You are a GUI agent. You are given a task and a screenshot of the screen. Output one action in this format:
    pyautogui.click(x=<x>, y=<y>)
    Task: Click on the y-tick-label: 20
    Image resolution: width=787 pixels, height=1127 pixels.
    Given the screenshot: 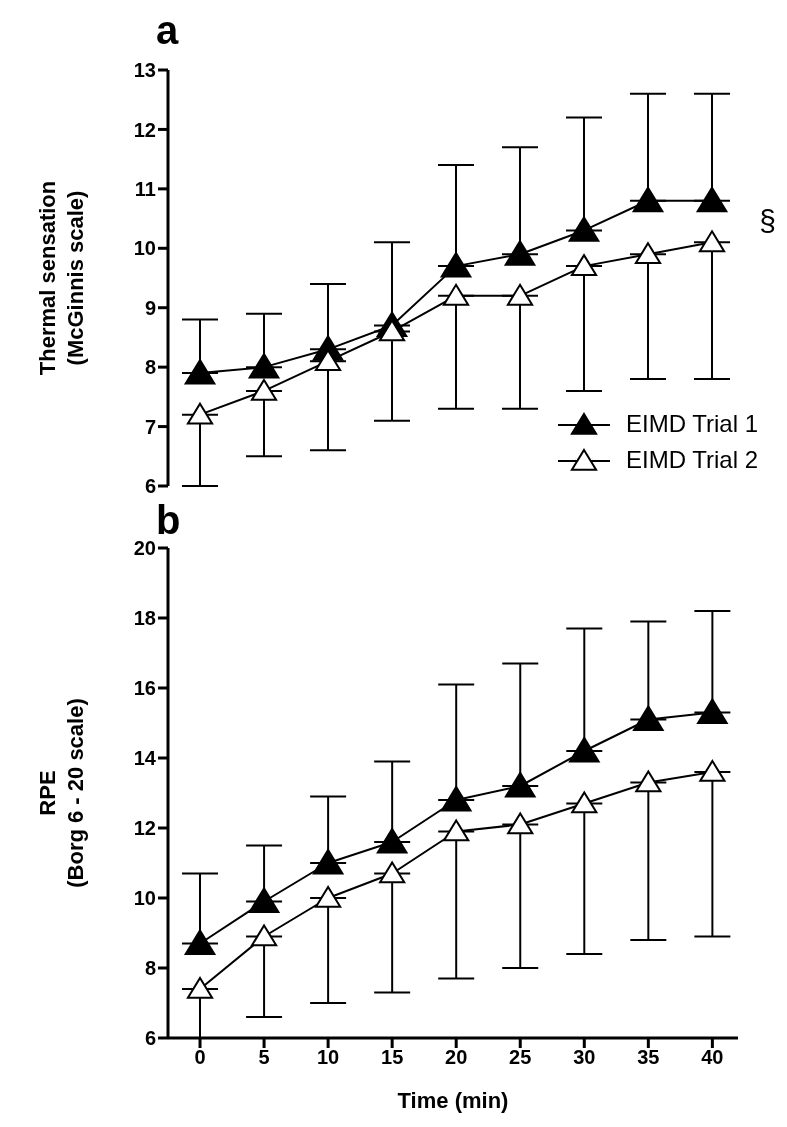 What is the action you would take?
    pyautogui.click(x=144, y=548)
    